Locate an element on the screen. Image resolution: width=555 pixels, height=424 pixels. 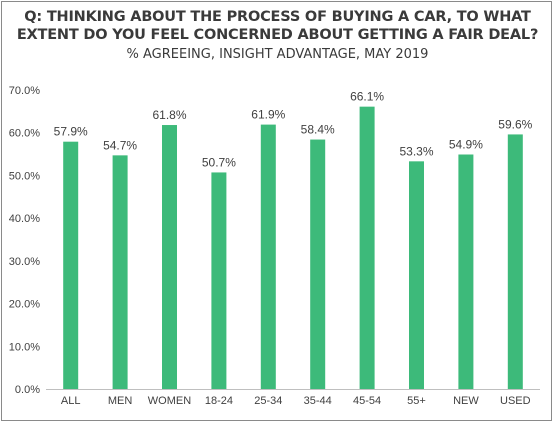
x-tick-label: 18-24 is located at coordinates (219, 401).